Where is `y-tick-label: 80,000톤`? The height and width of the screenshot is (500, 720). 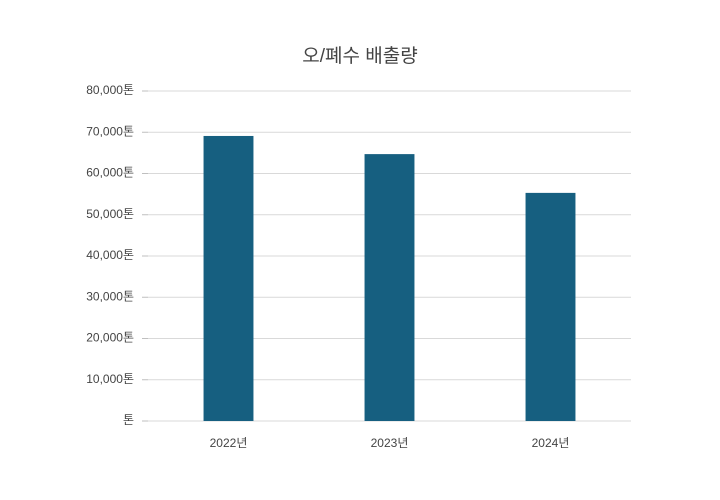 y-tick-label: 80,000톤 is located at coordinates (110, 90).